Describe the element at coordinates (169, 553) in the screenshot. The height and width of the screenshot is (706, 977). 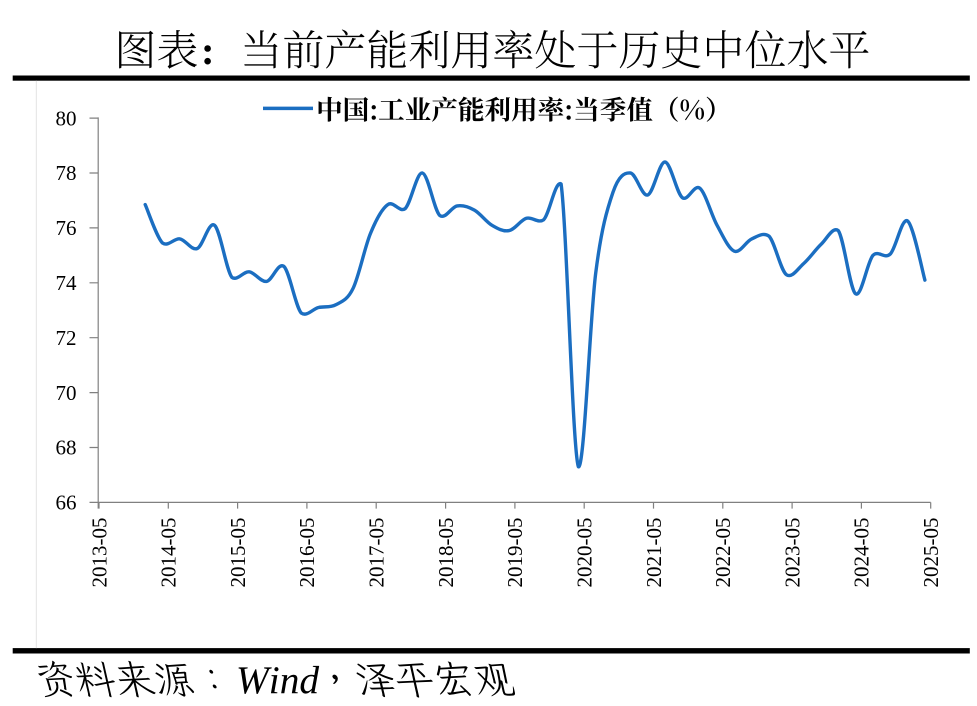
I see `svg-text: 2014-05` at that location.